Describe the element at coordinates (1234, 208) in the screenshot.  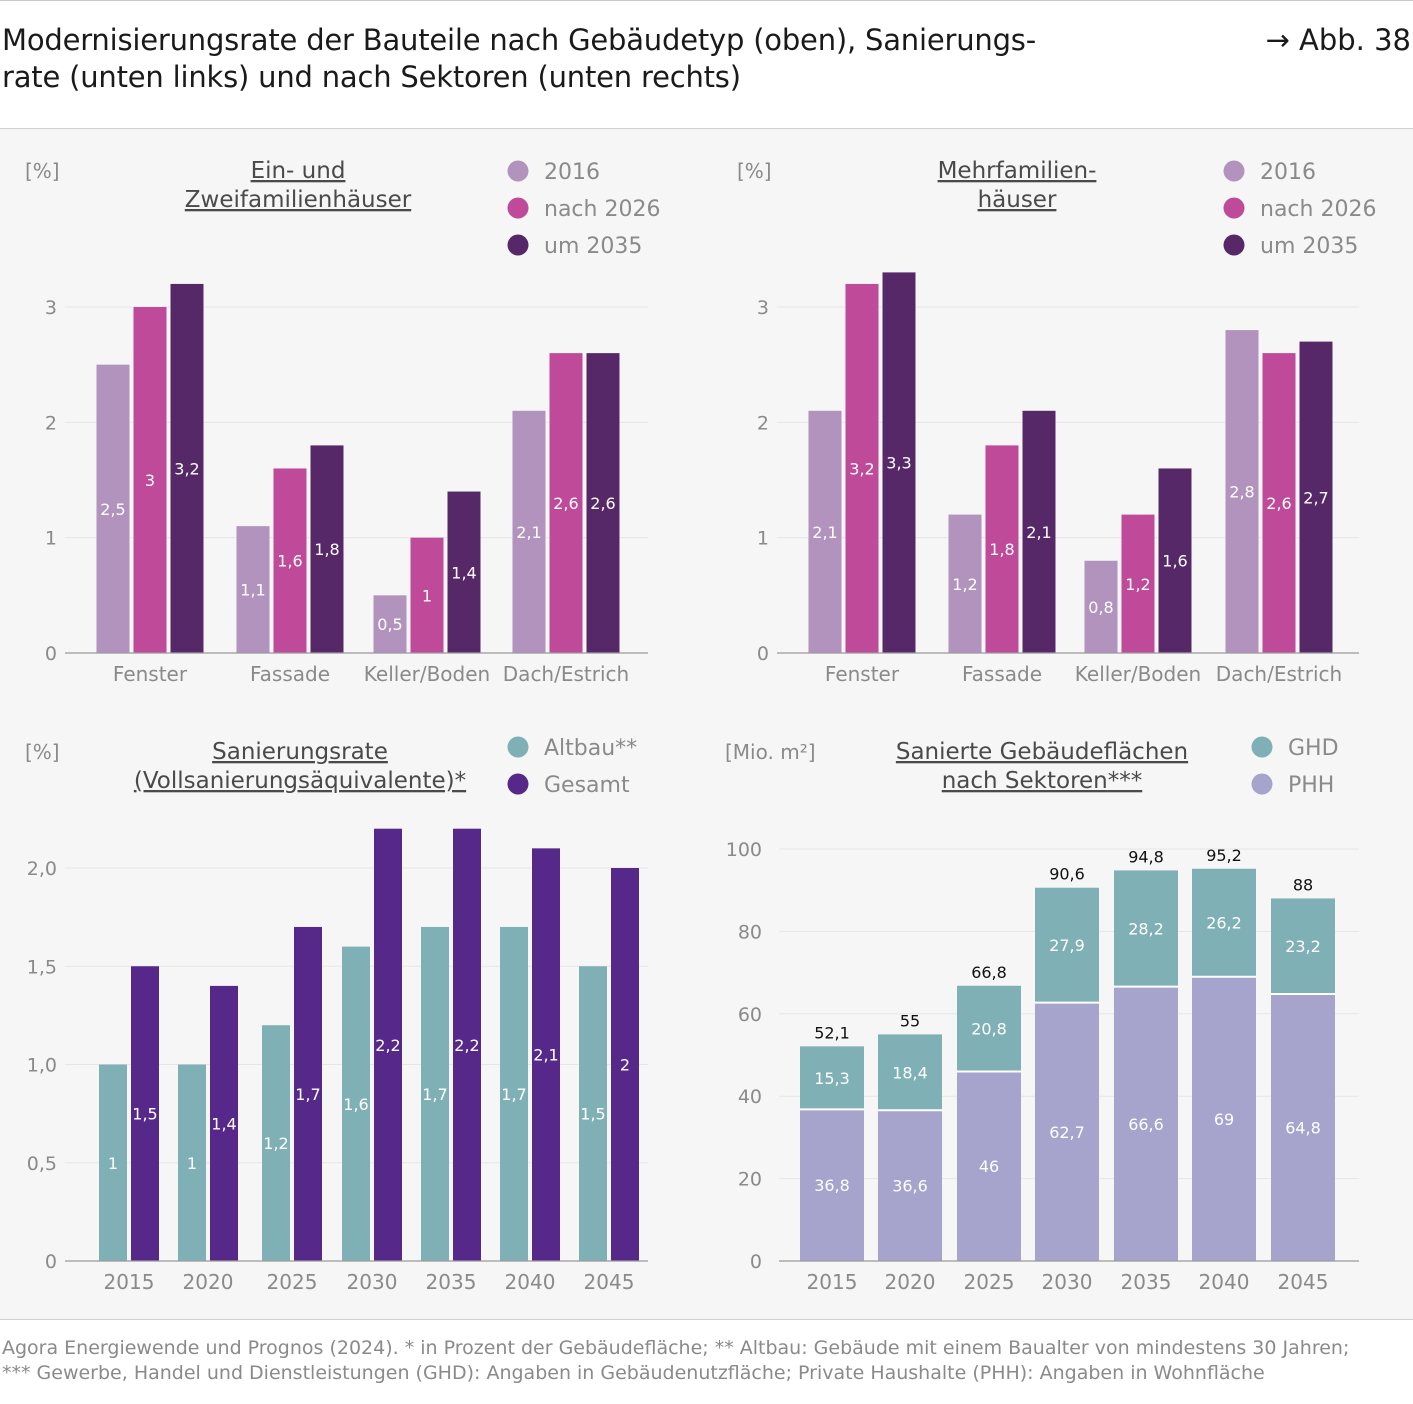
I see `legend-swatch-nach-2026` at that location.